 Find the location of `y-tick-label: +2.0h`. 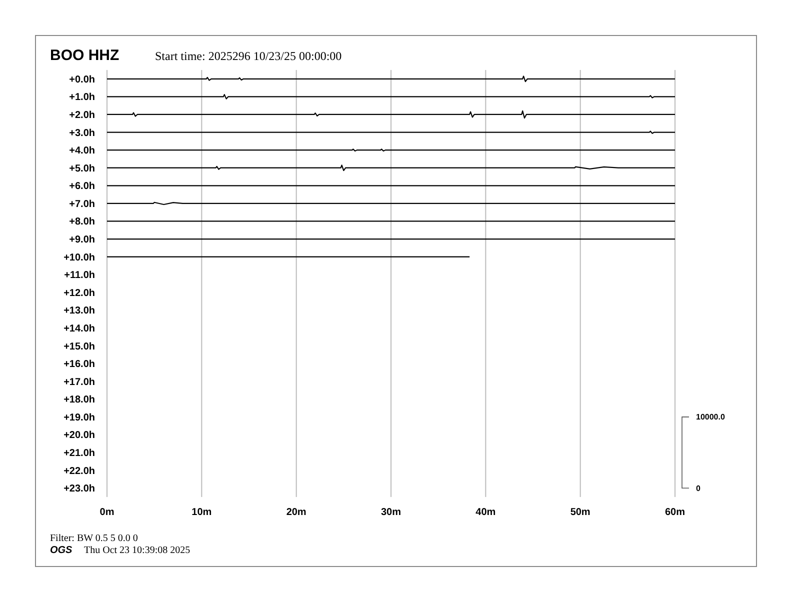

y-tick-label: +2.0h is located at coordinates (82, 115).